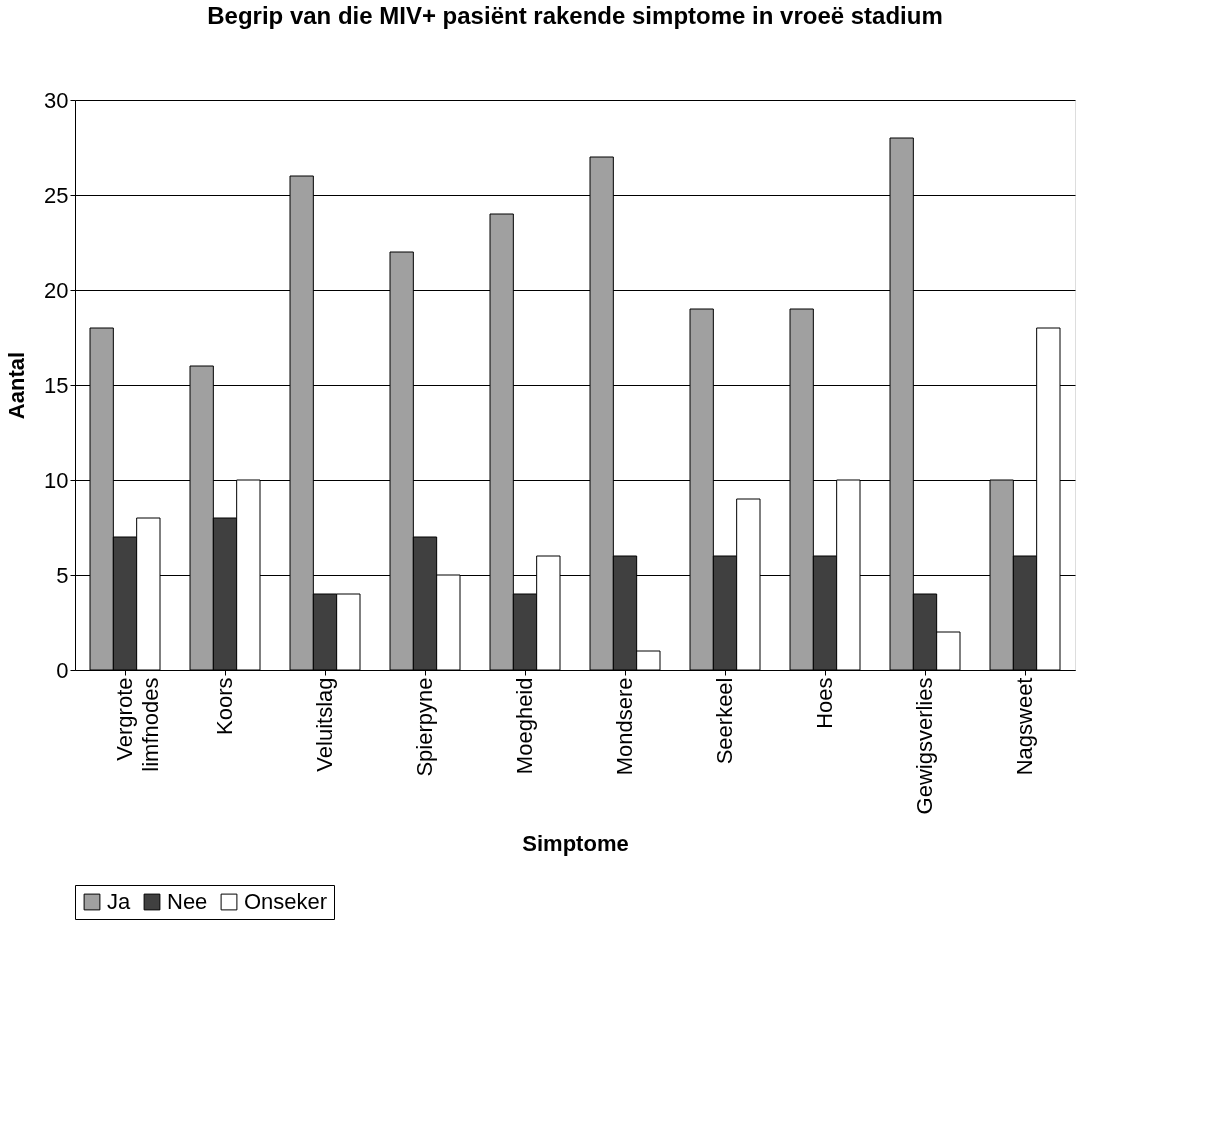 The image size is (1231, 1138). I want to click on y-axis-title: Aantal, so click(17, 385).